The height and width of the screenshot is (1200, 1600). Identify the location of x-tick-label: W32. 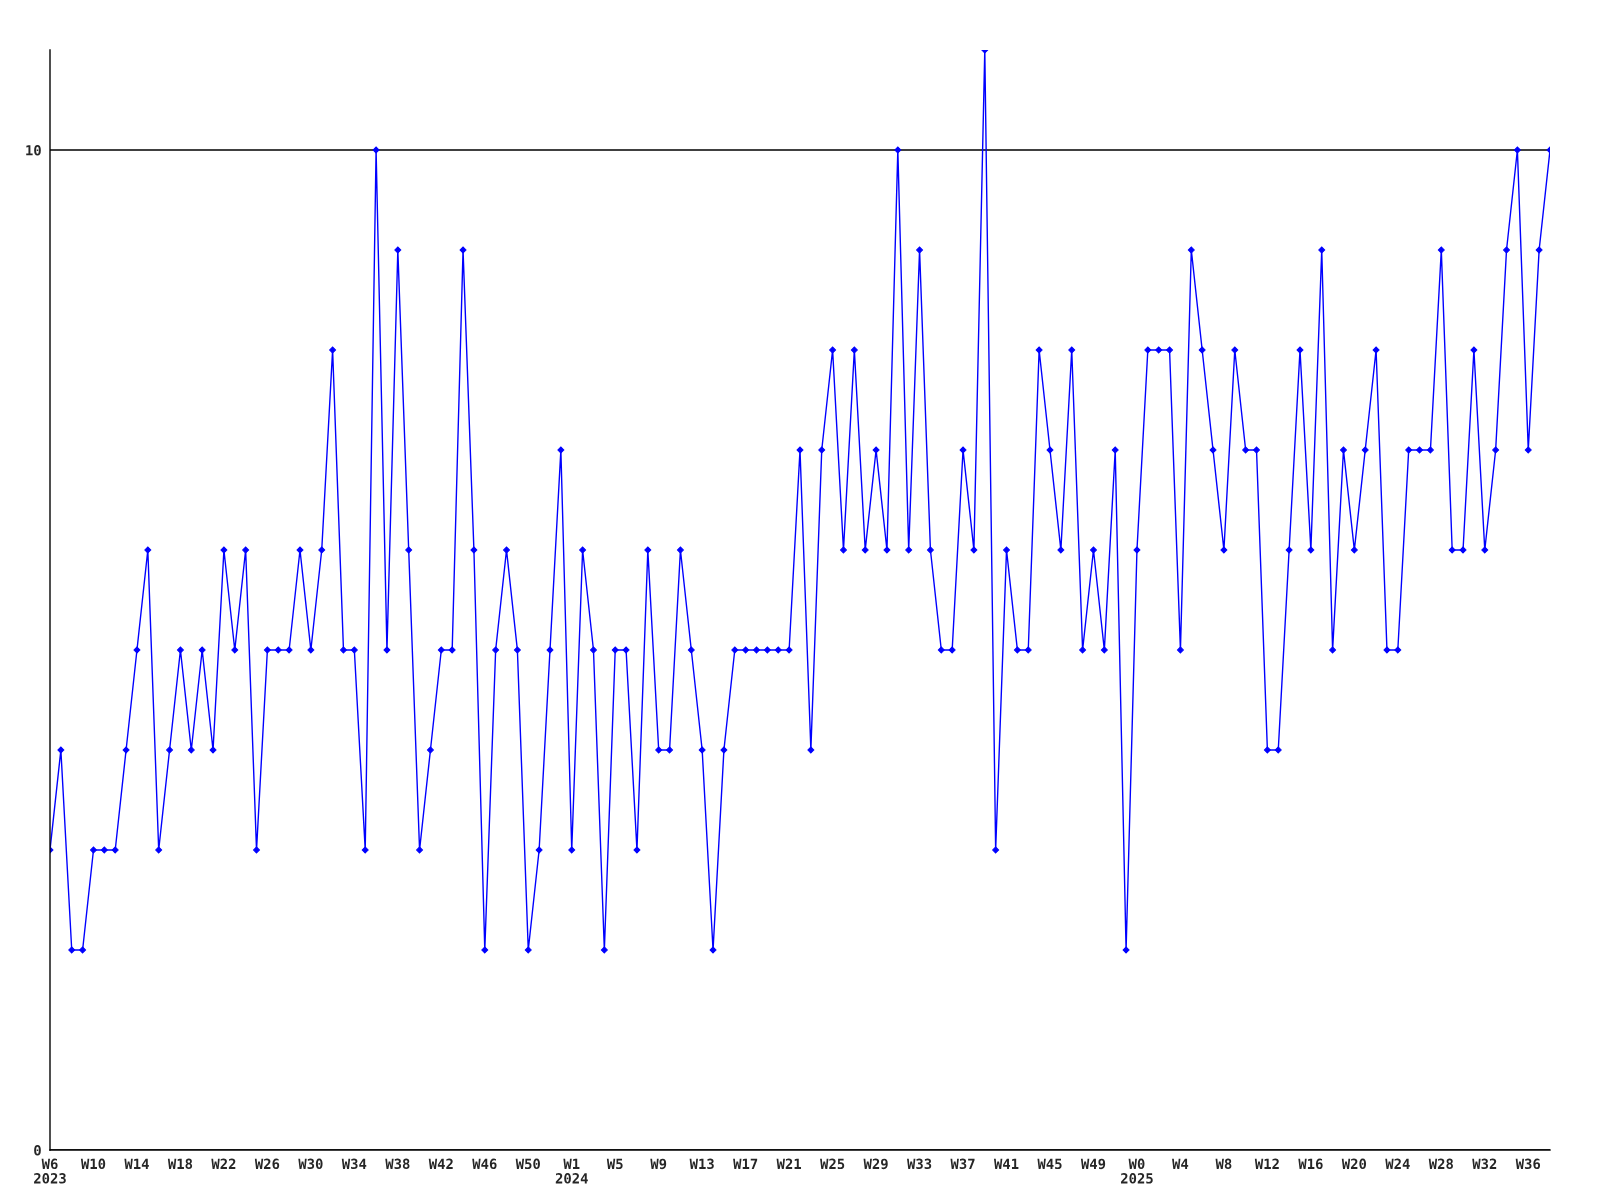
(1484, 1164).